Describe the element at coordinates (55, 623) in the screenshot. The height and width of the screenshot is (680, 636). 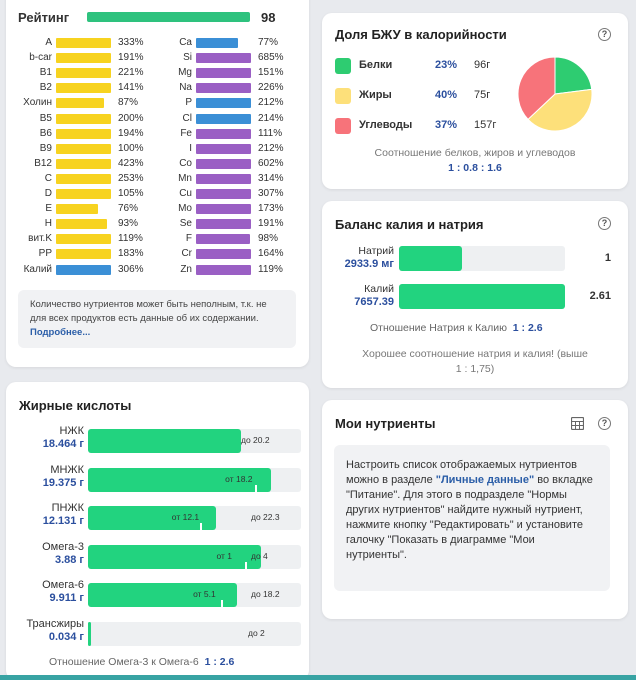
I see `fatty-acid-name: Трансжиры` at that location.